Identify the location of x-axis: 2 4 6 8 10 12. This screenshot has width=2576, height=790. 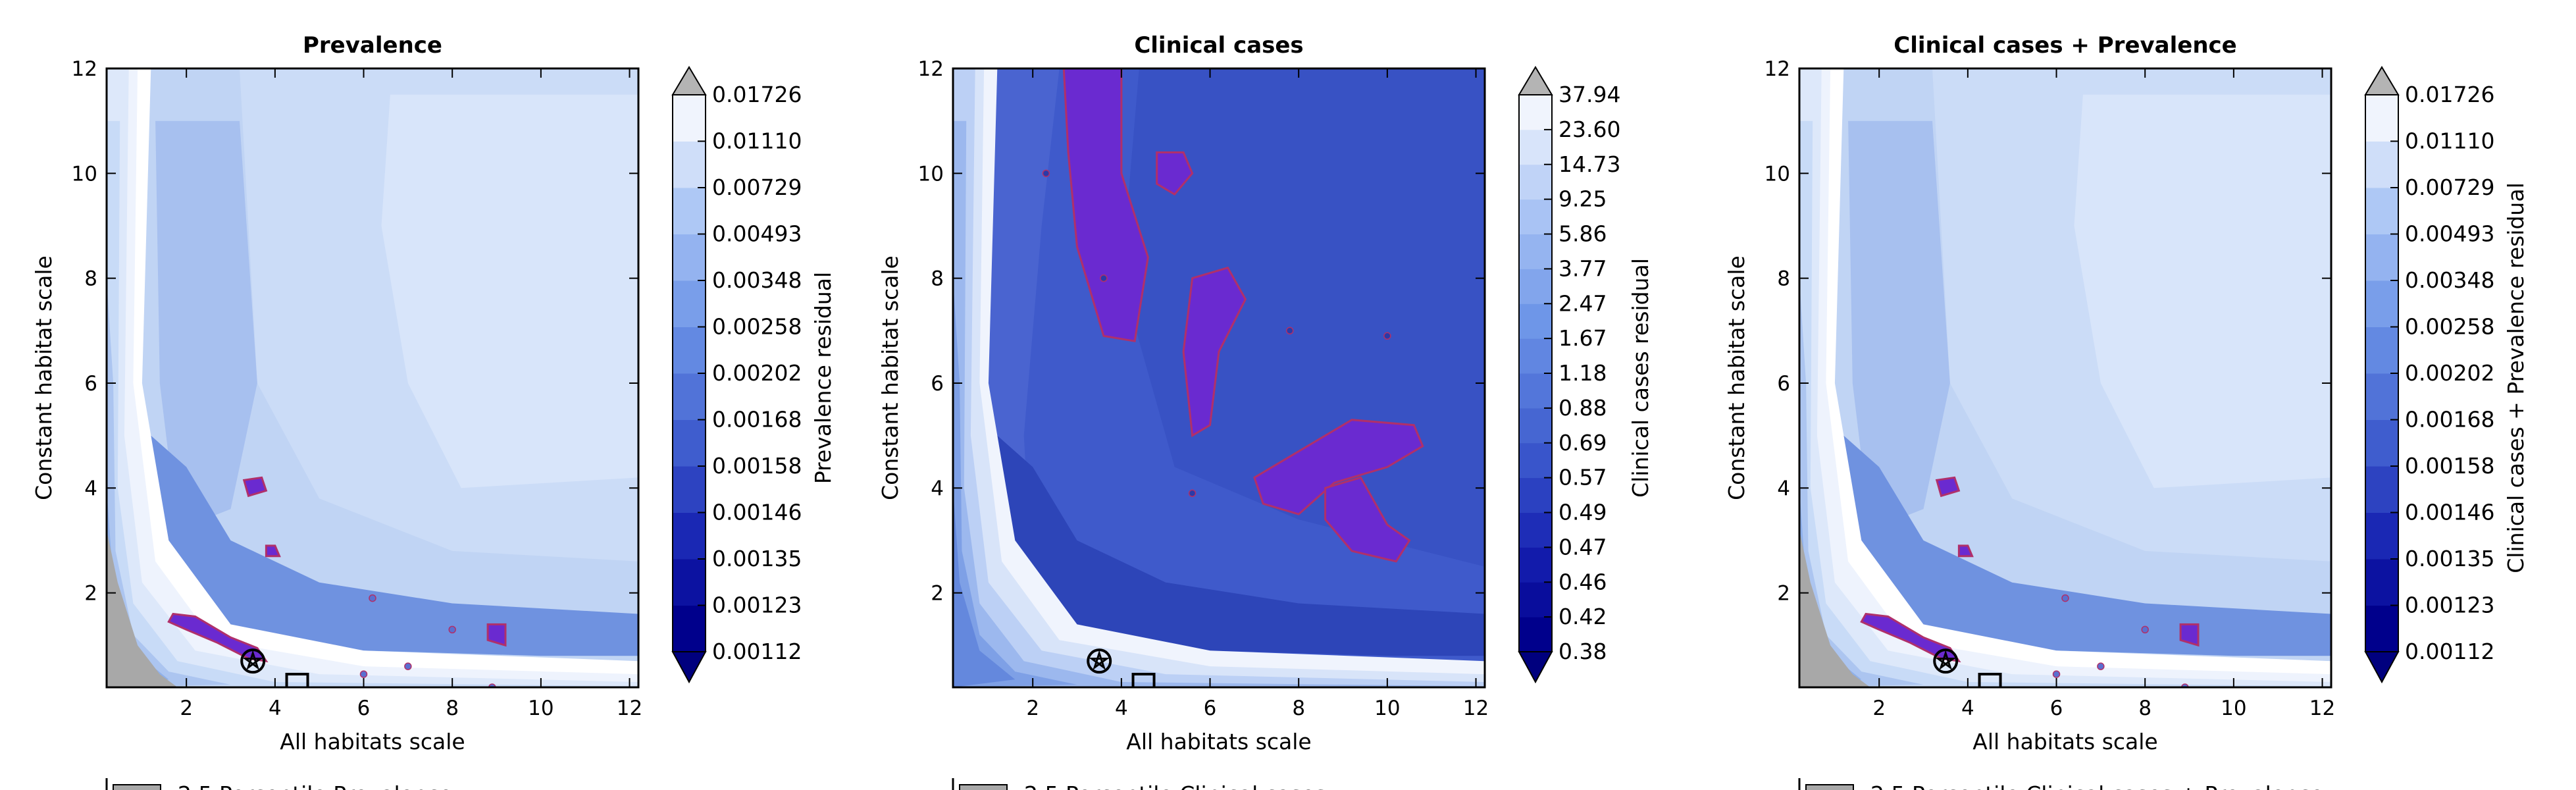
(2103, 394).